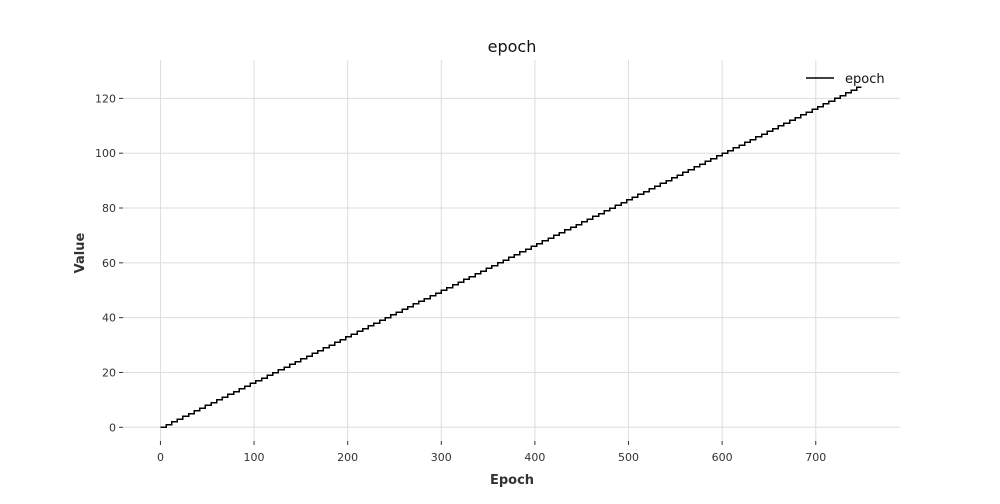  What do you see at coordinates (512, 480) in the screenshot?
I see `x-axis-label: Epoch` at bounding box center [512, 480].